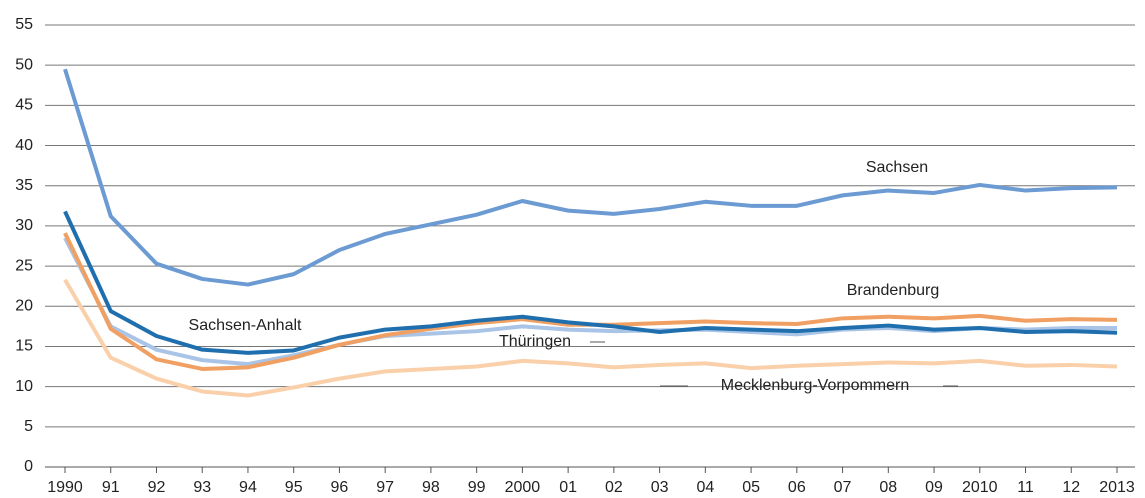 Image resolution: width=1145 pixels, height=498 pixels. What do you see at coordinates (893, 290) in the screenshot?
I see `series-label: Brandenburg` at bounding box center [893, 290].